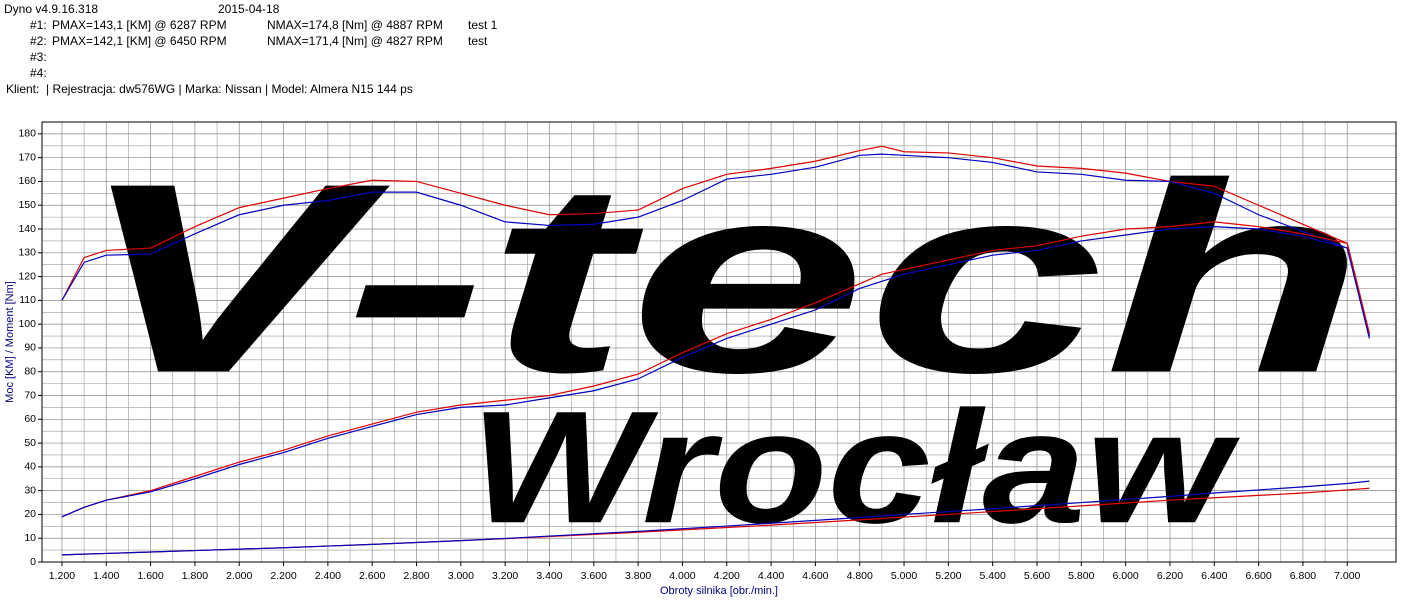 Image resolution: width=1424 pixels, height=611 pixels. Describe the element at coordinates (30, 348) in the screenshot. I see `y-tick-label: 90` at that location.